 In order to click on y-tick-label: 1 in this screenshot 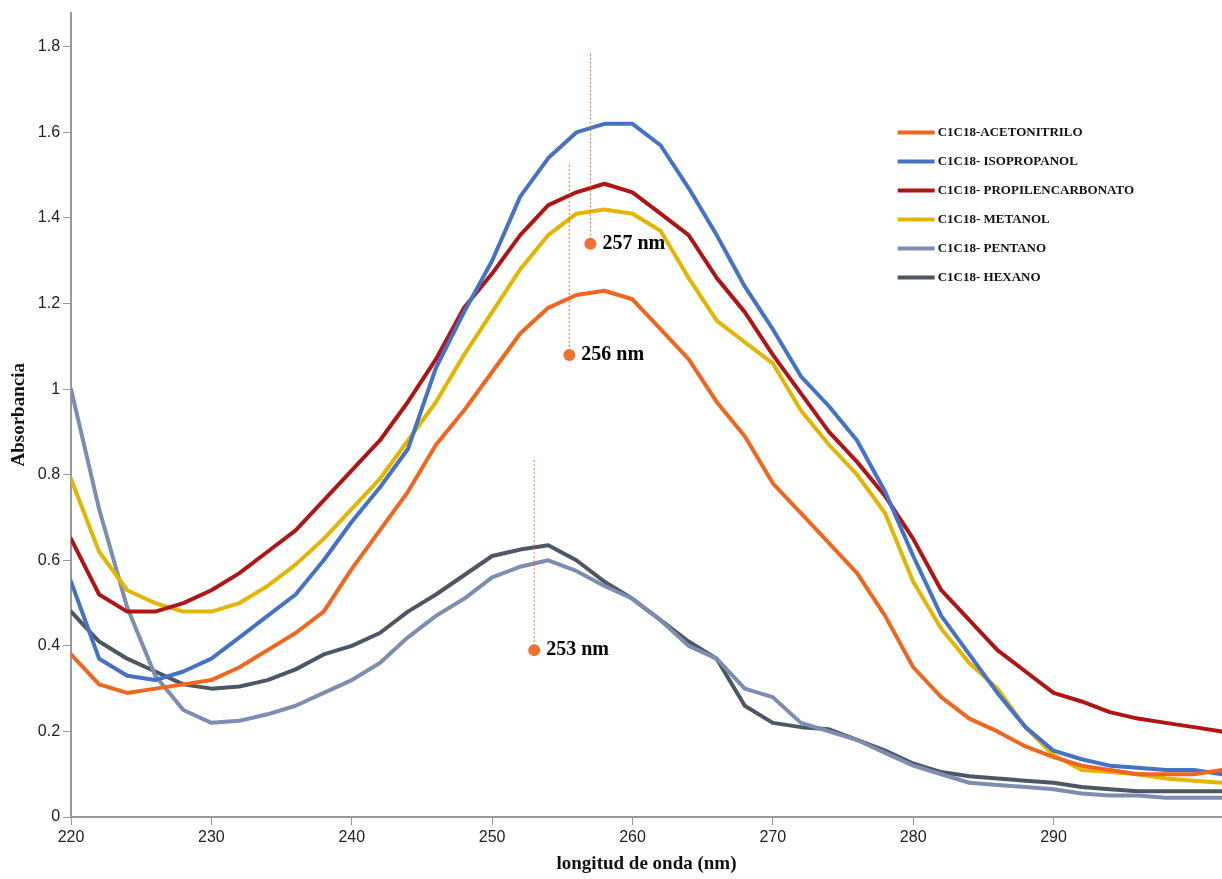, I will do `click(56, 388)`.